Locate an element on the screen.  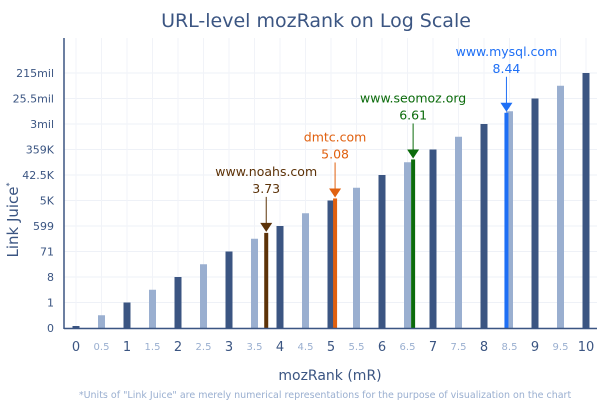
annotation-site: www.seomoz.org is located at coordinates (413, 97).